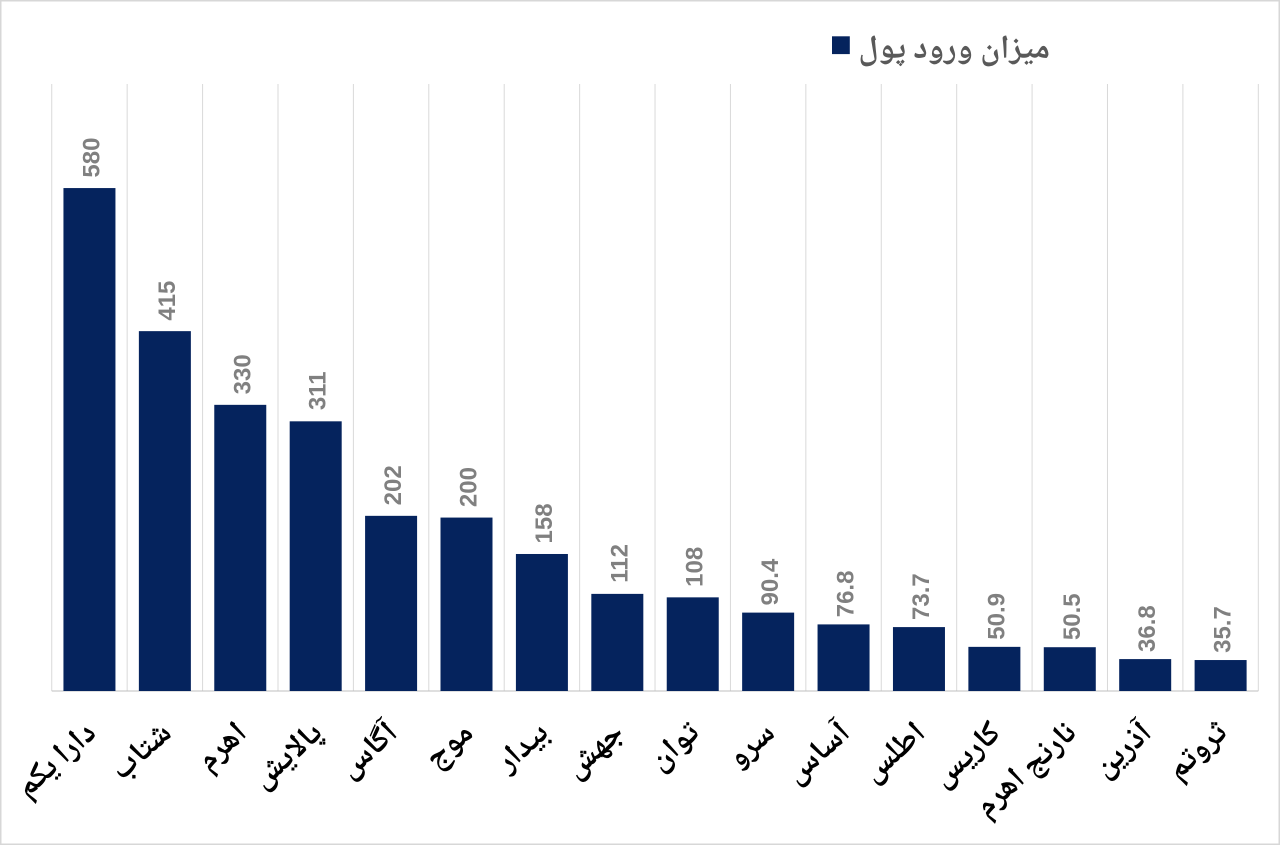 This screenshot has width=1280, height=850. Describe the element at coordinates (996, 616) in the screenshot. I see `svg-text: 50.9` at that location.